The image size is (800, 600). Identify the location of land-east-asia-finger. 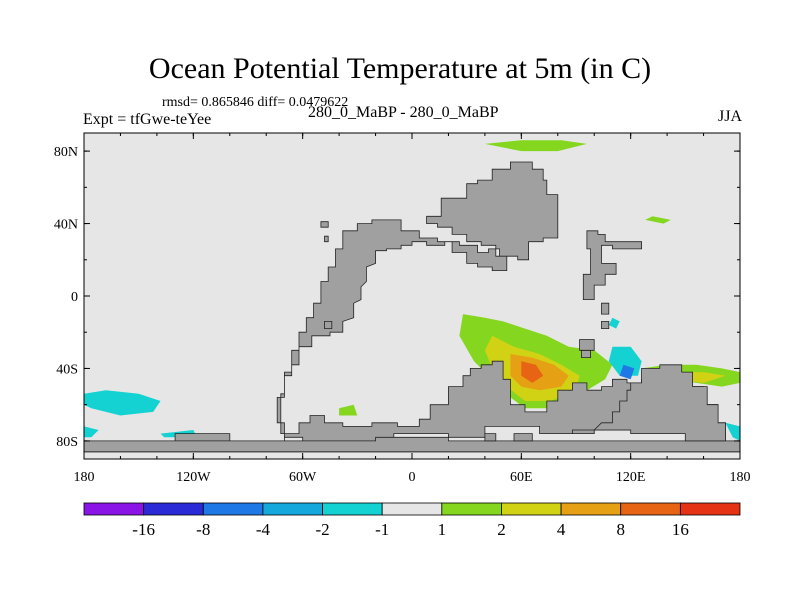
(612, 265).